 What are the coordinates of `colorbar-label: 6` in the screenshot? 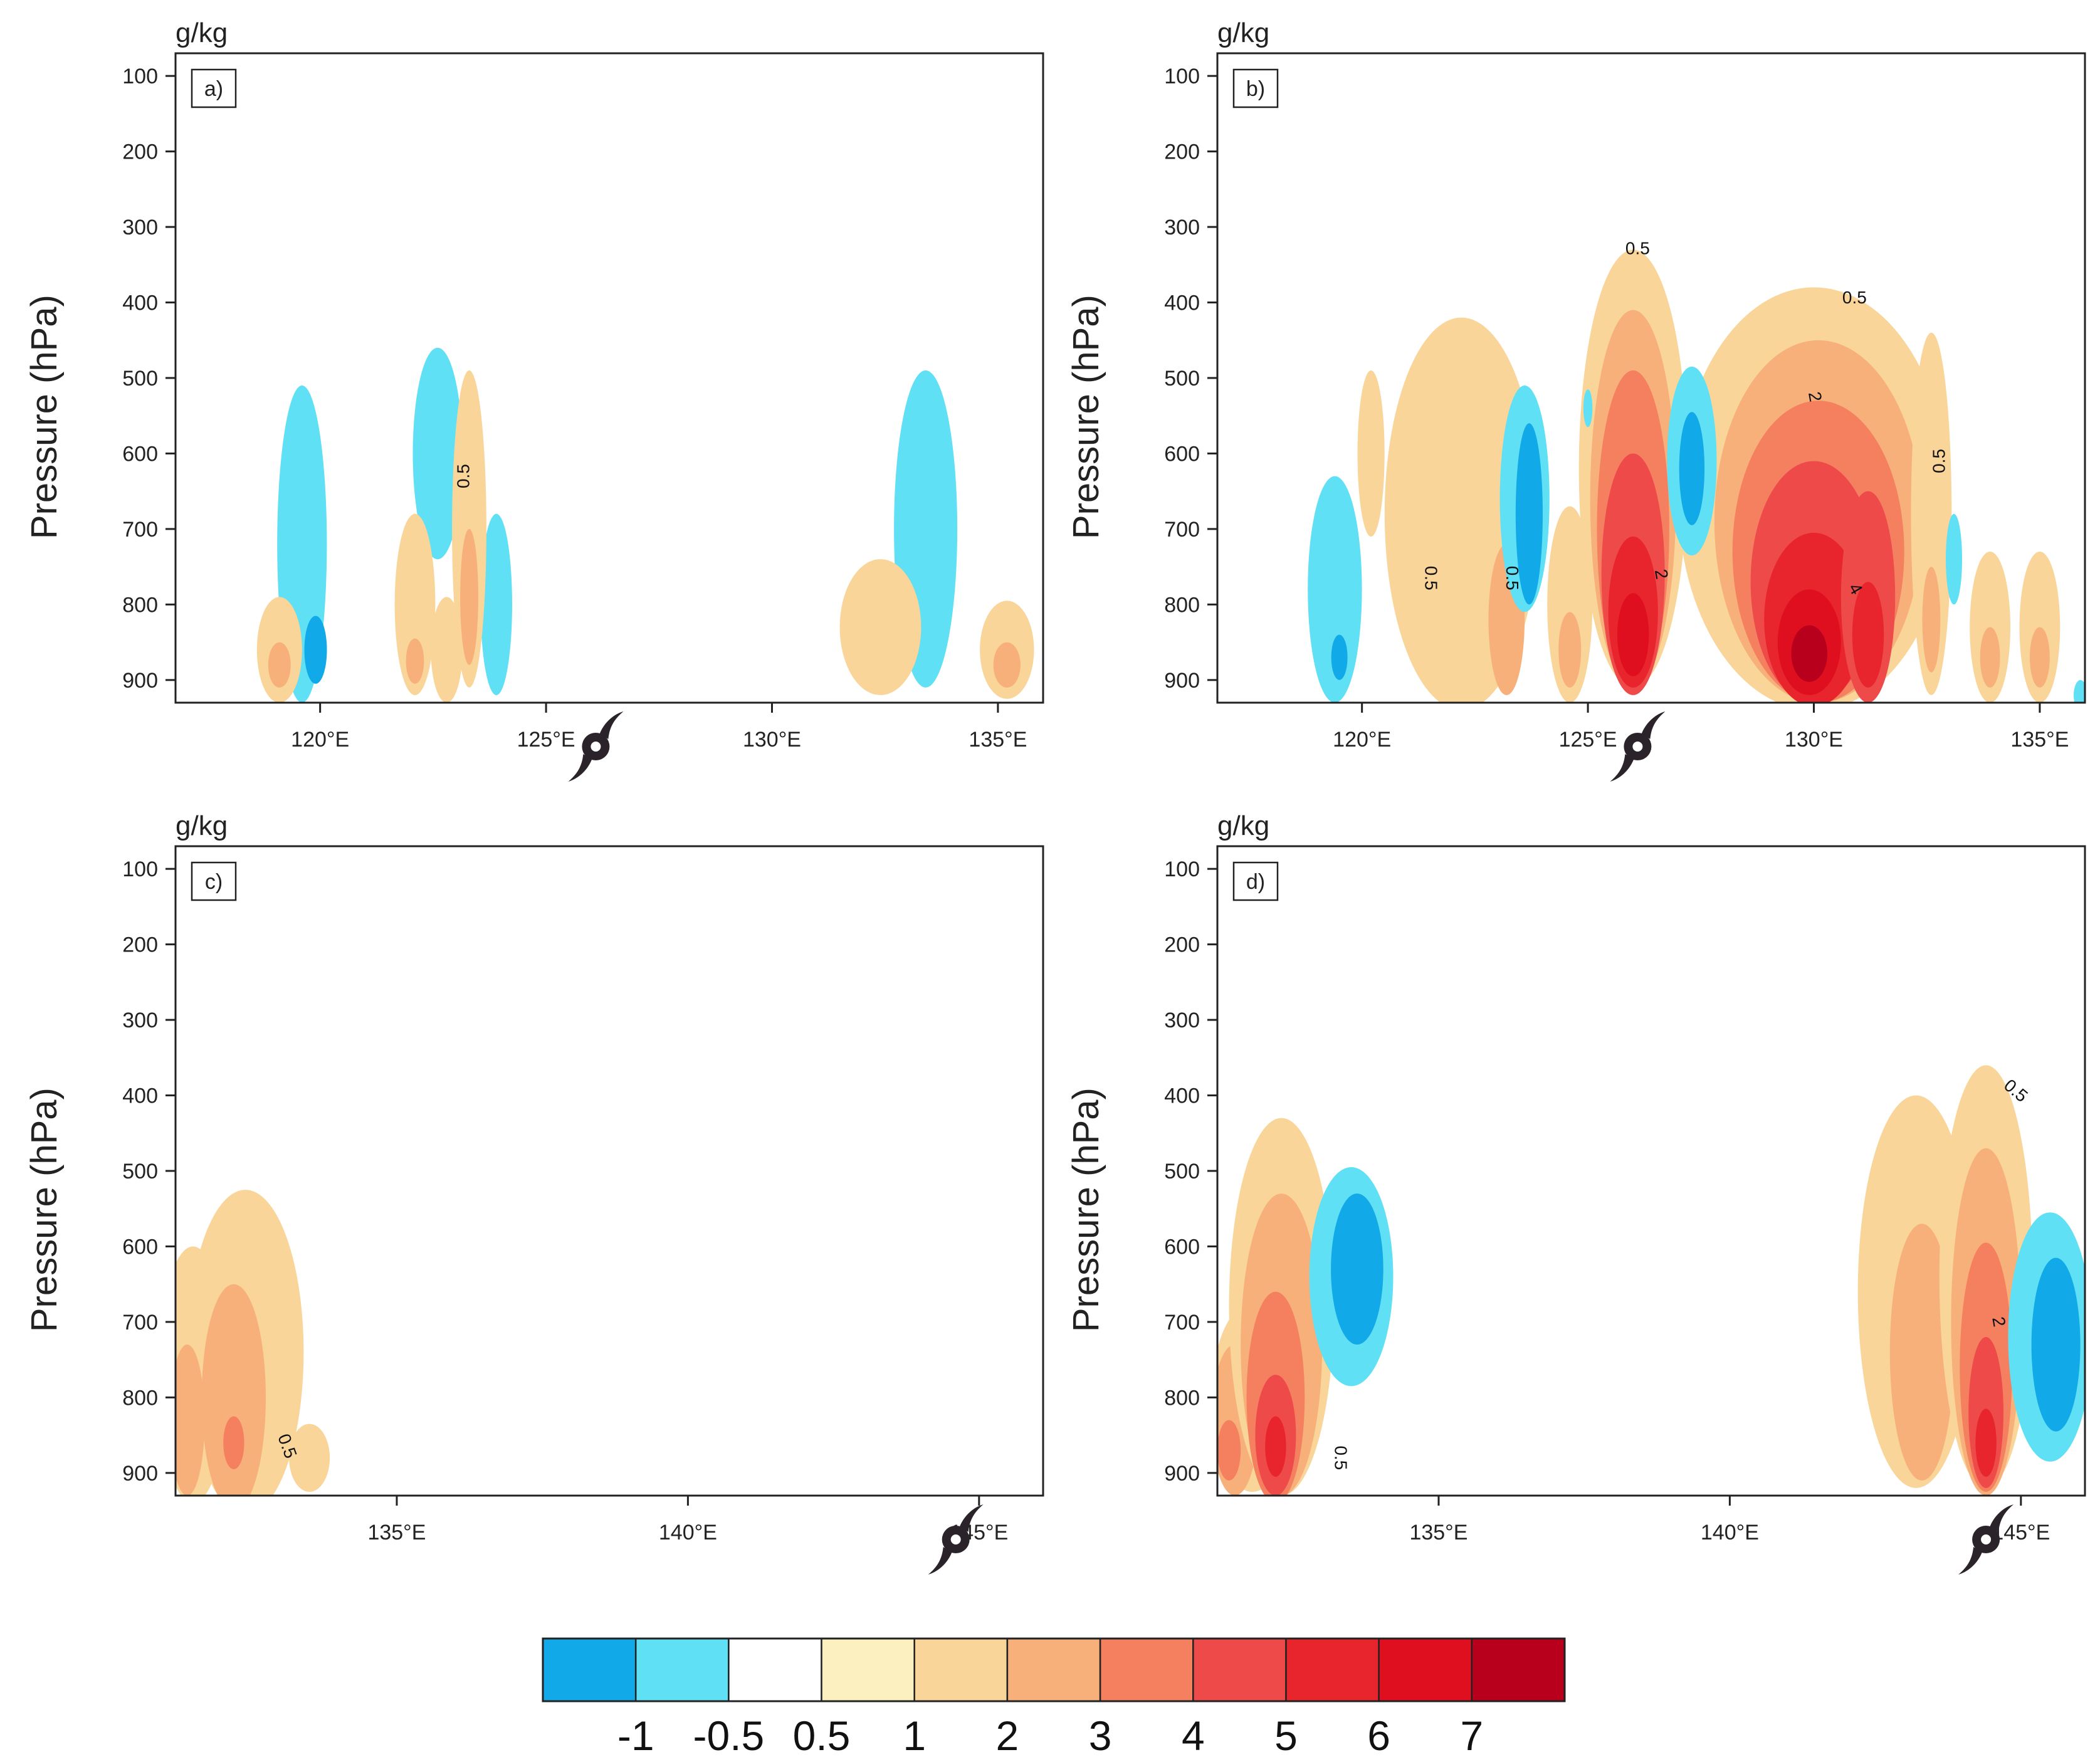 It's located at (1378, 1736).